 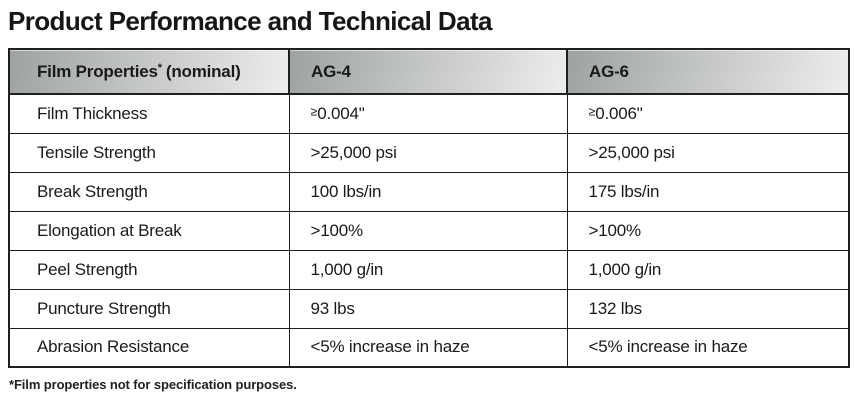 What do you see at coordinates (708, 72) in the screenshot?
I see `header-cell-ag6: AG-6` at bounding box center [708, 72].